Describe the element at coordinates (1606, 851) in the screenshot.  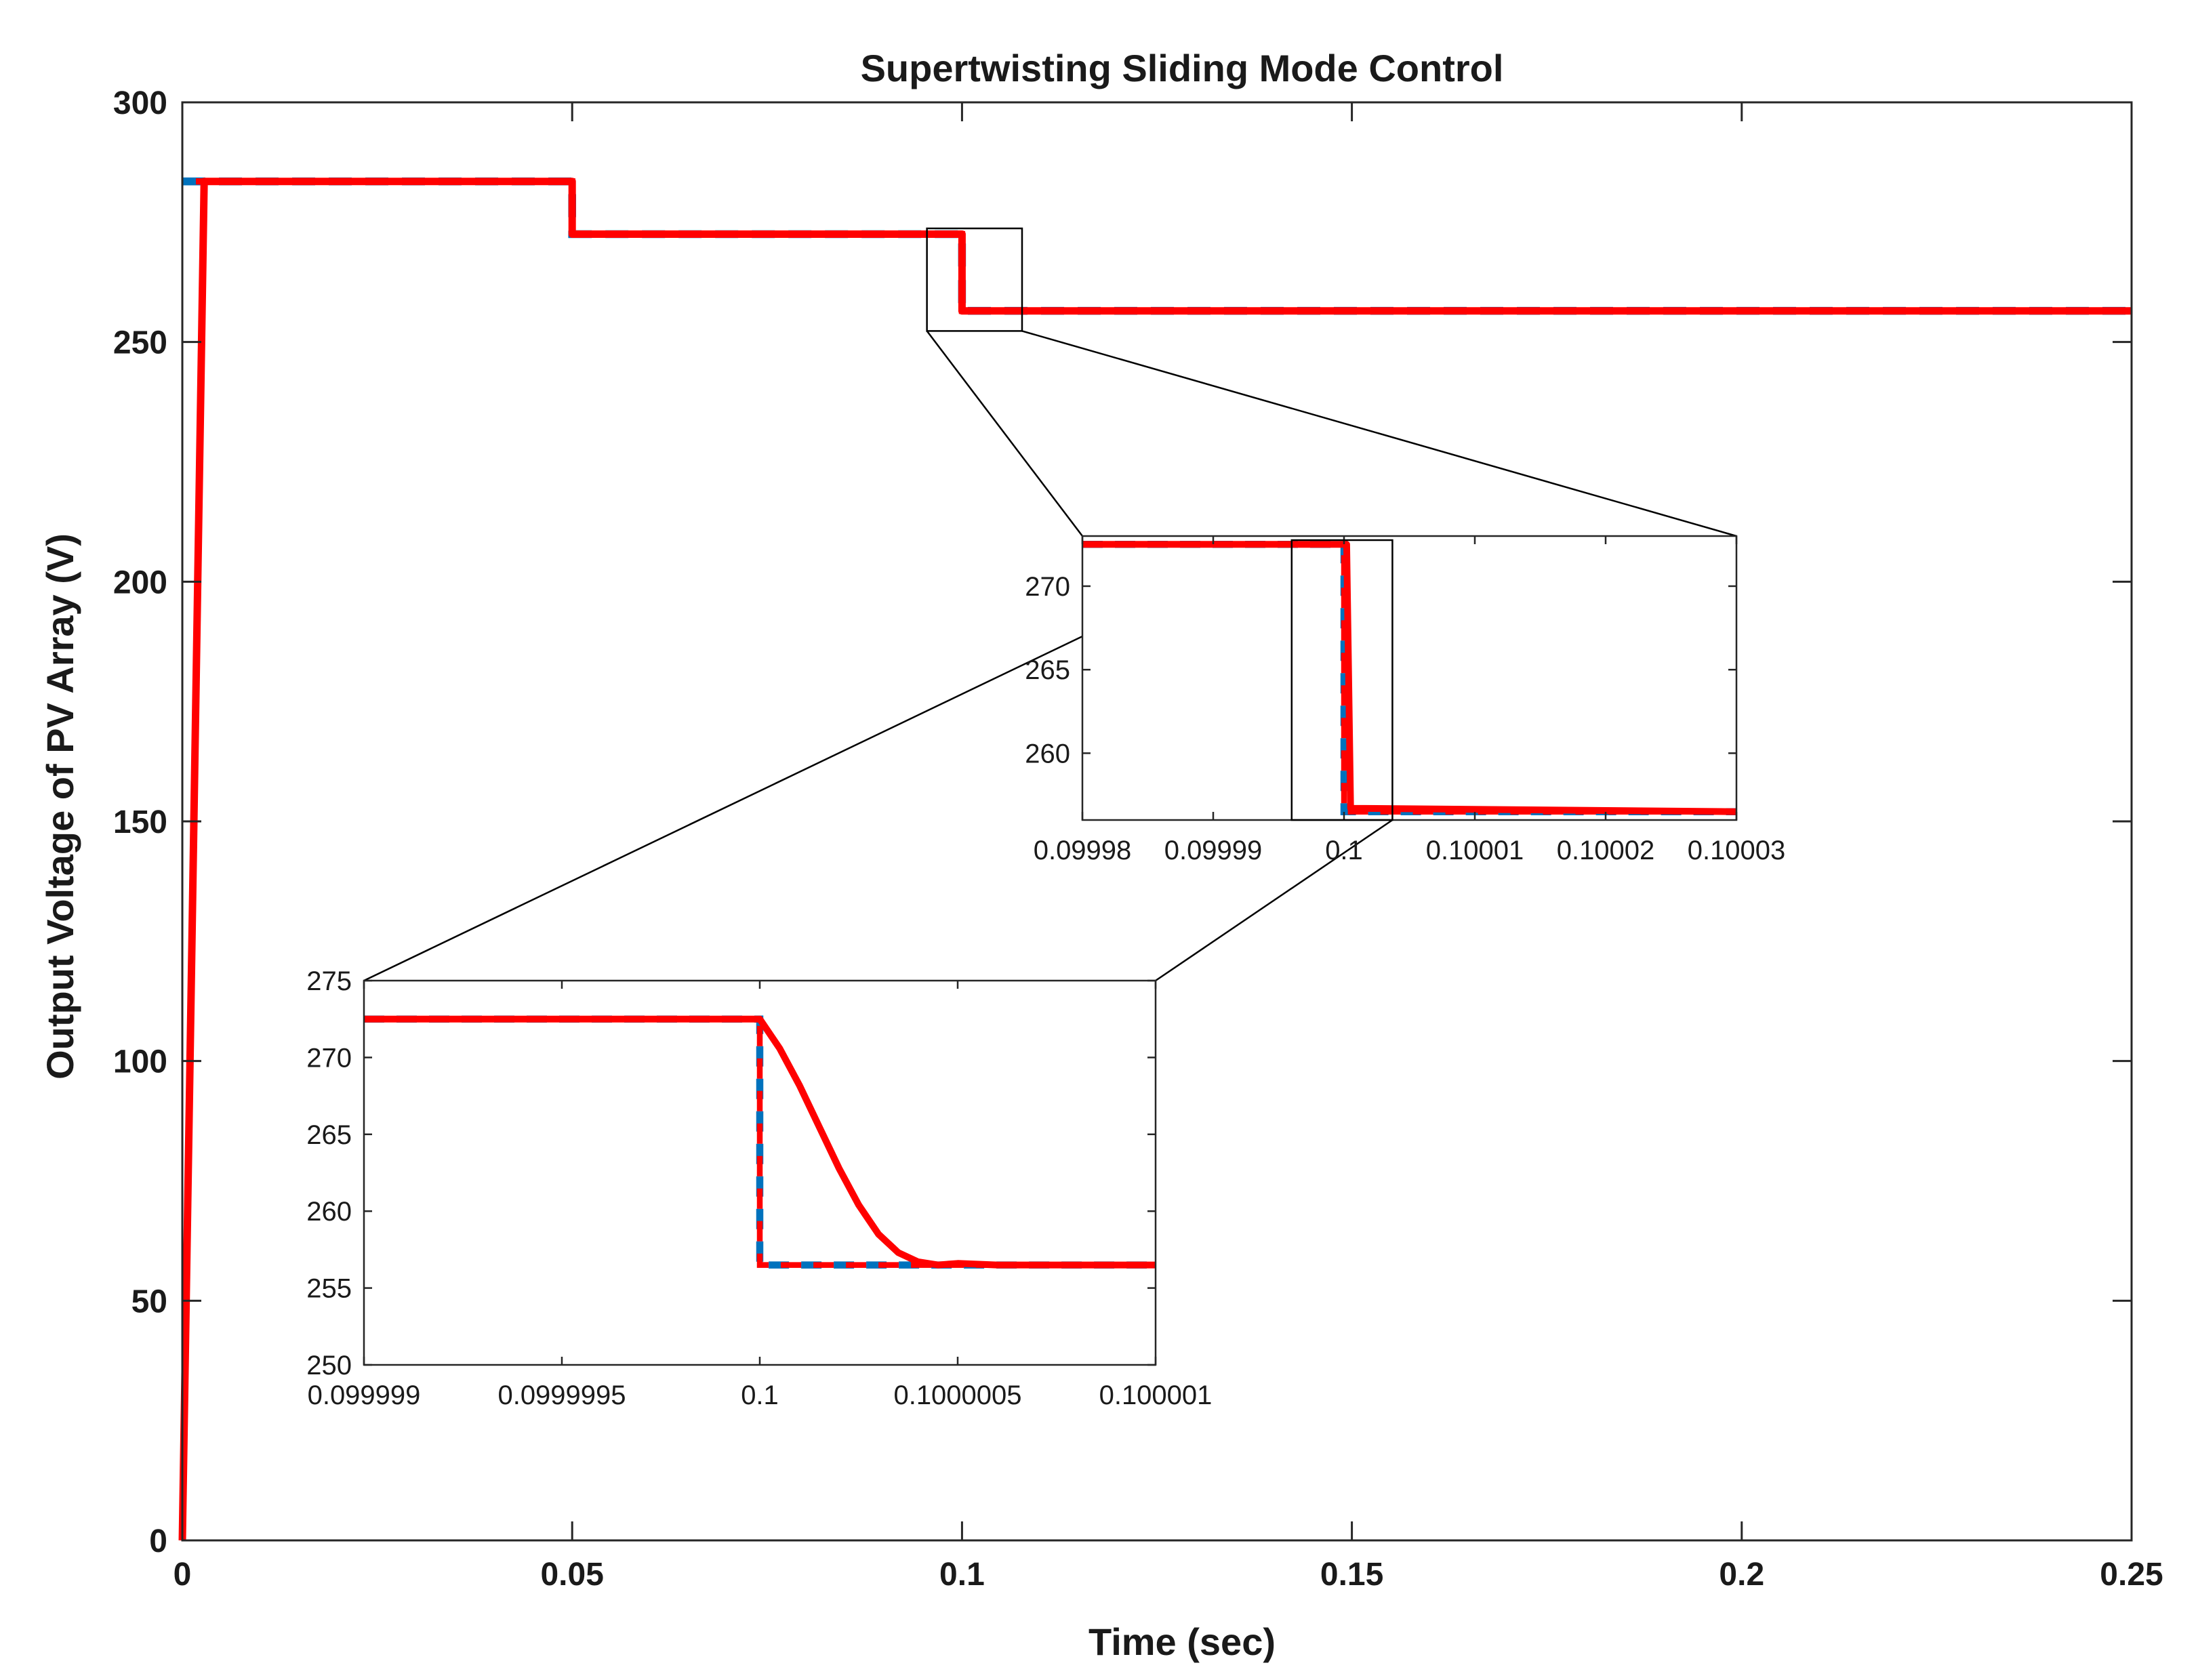
I see `inset-1-x-tick-label: 0.10002` at that location.